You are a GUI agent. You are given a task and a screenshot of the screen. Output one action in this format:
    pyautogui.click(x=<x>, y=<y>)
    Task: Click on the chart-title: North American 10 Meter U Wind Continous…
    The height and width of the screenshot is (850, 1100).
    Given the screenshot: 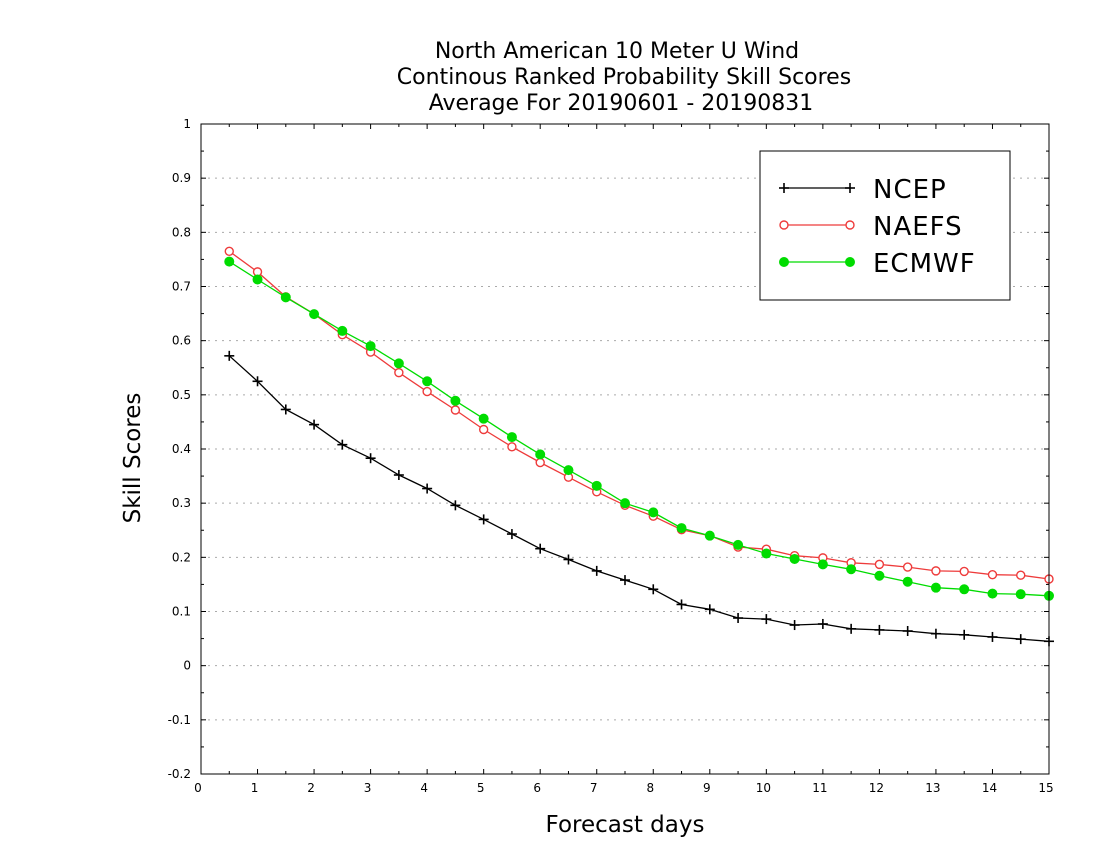 What is the action you would take?
    pyautogui.click(x=624, y=77)
    